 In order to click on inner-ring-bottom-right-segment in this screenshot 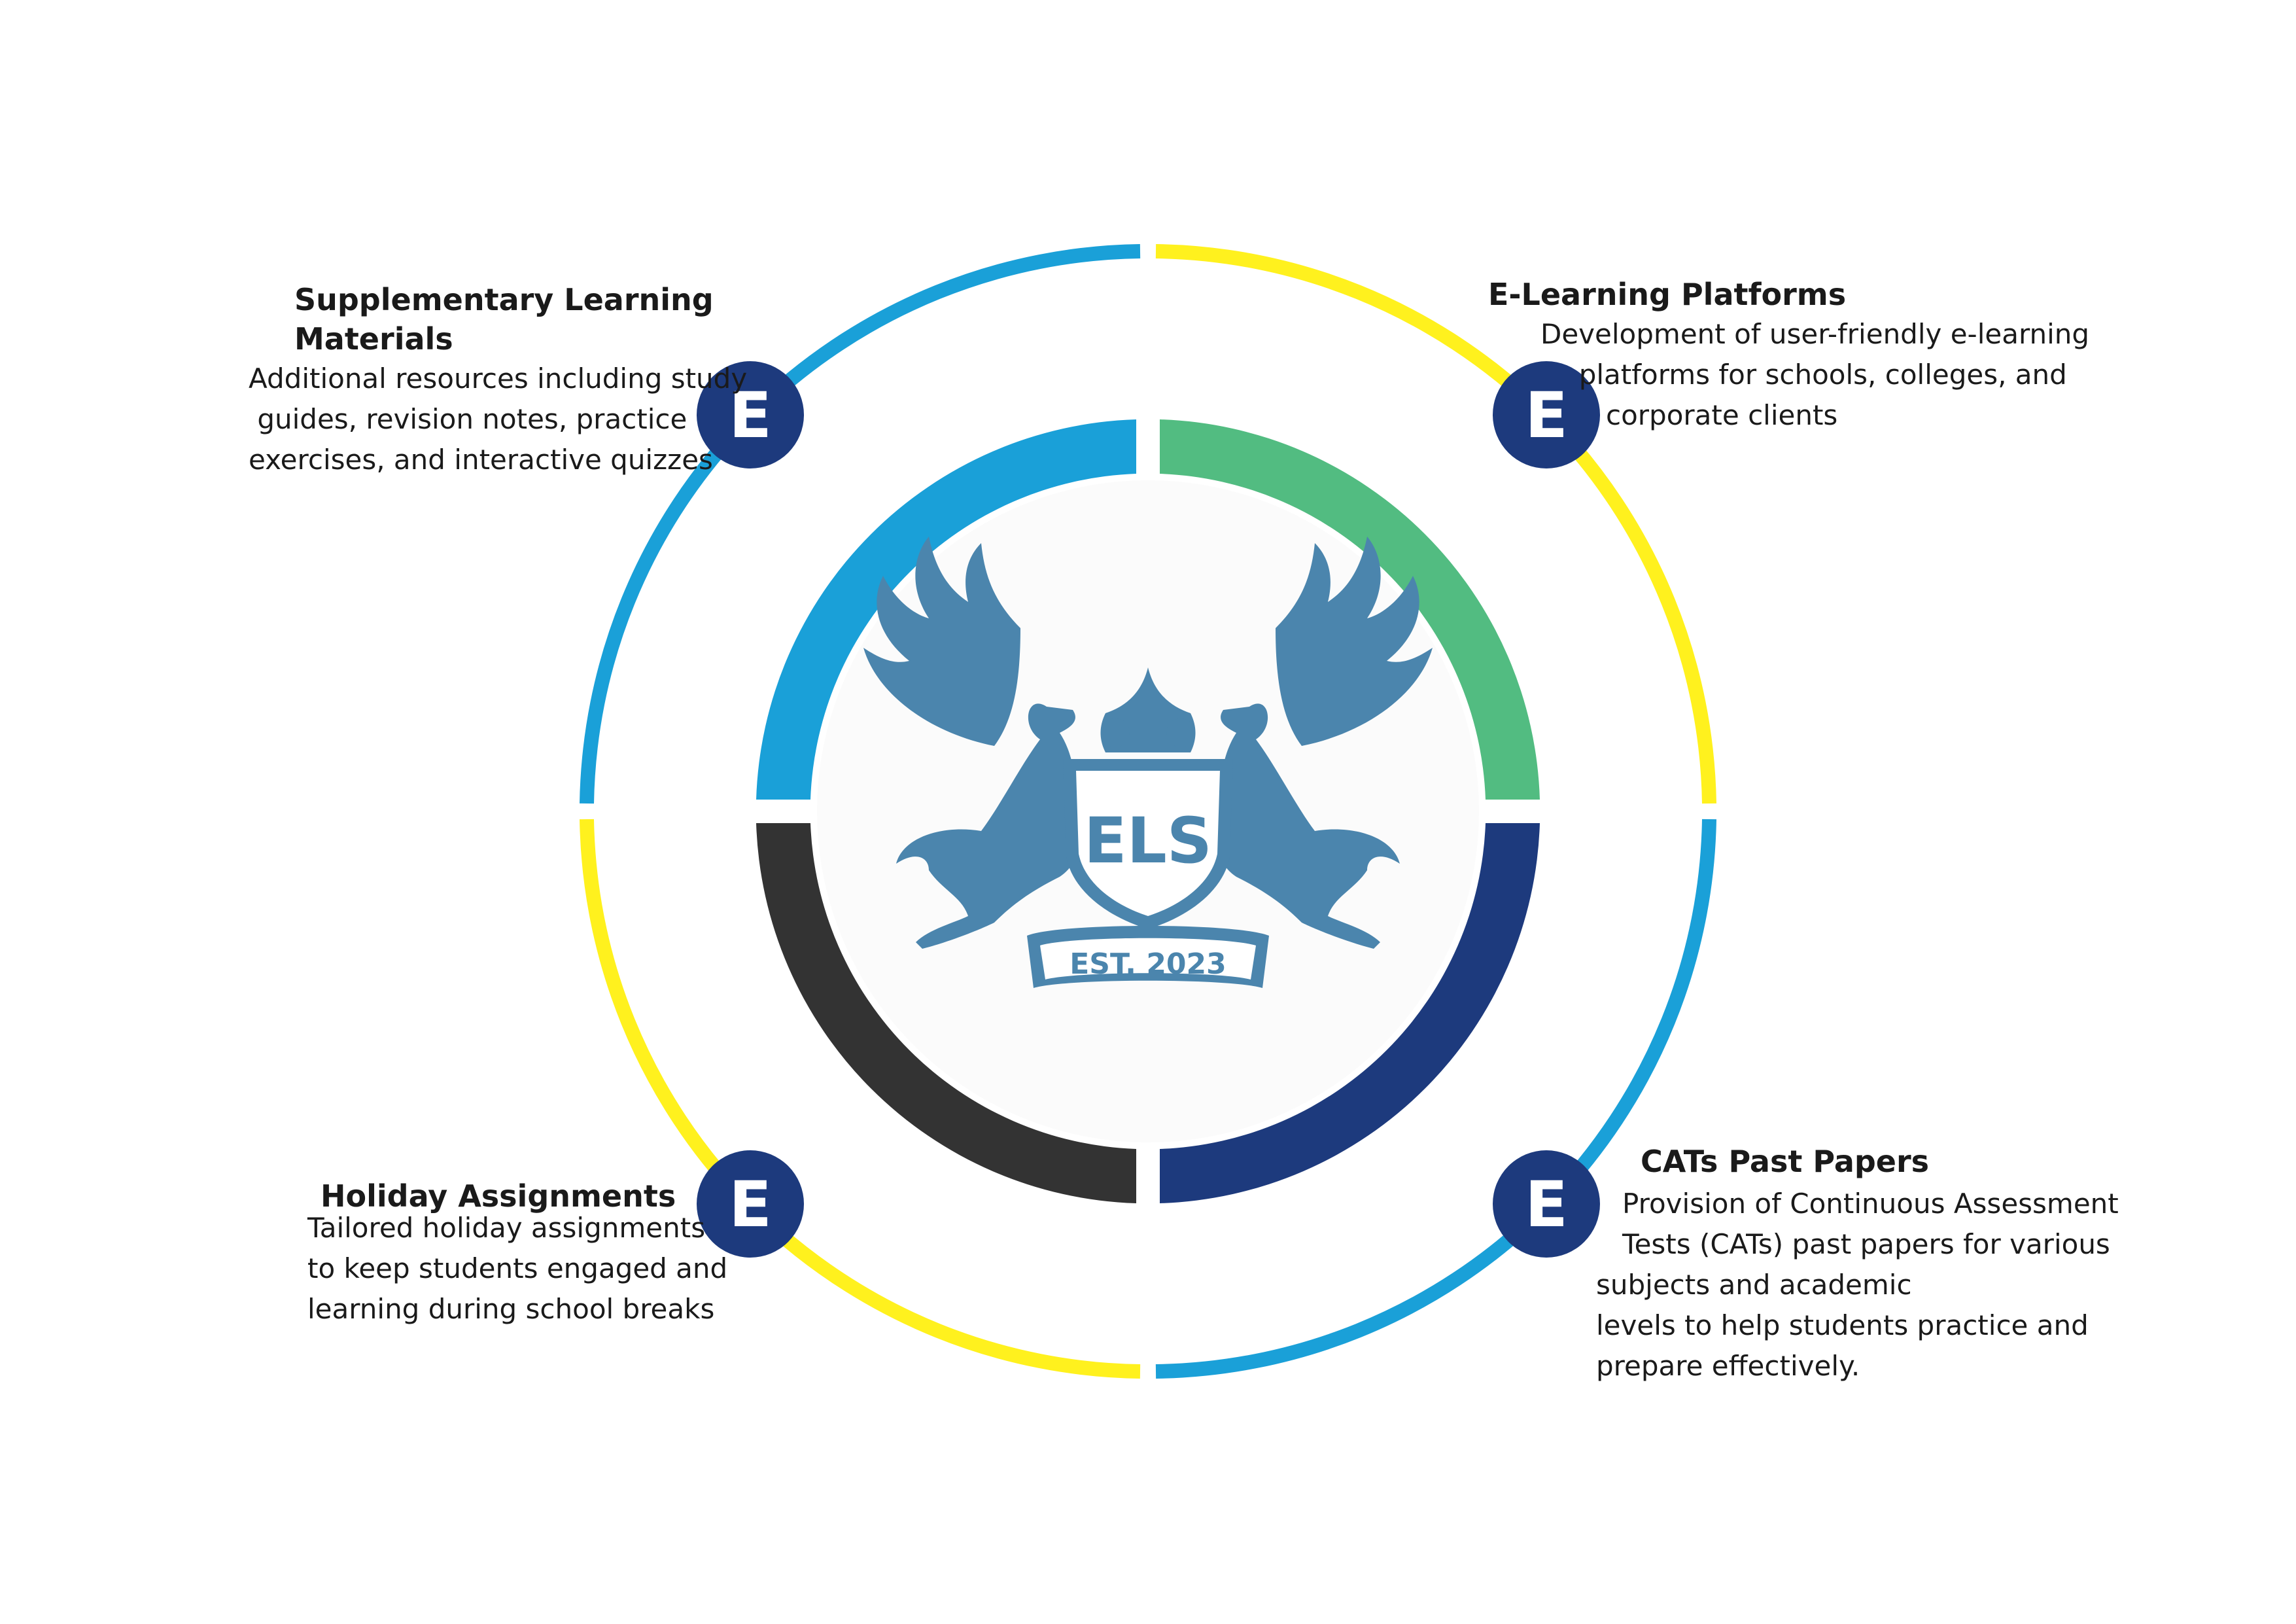, I will do `click(1350, 1013)`.